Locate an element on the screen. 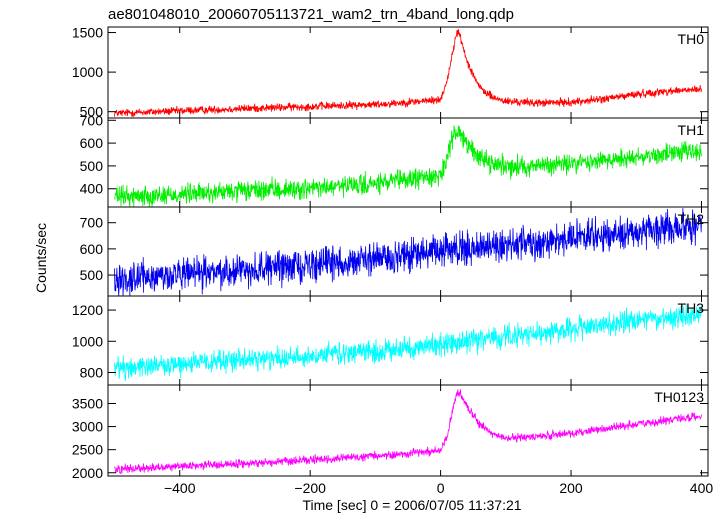  panel-label-th0123: TH0123 is located at coordinates (679, 397).